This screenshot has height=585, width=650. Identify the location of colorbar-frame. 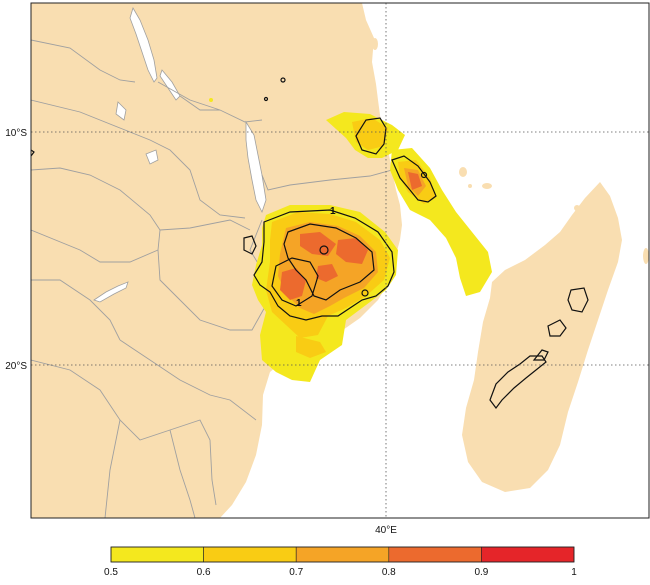
(342, 554).